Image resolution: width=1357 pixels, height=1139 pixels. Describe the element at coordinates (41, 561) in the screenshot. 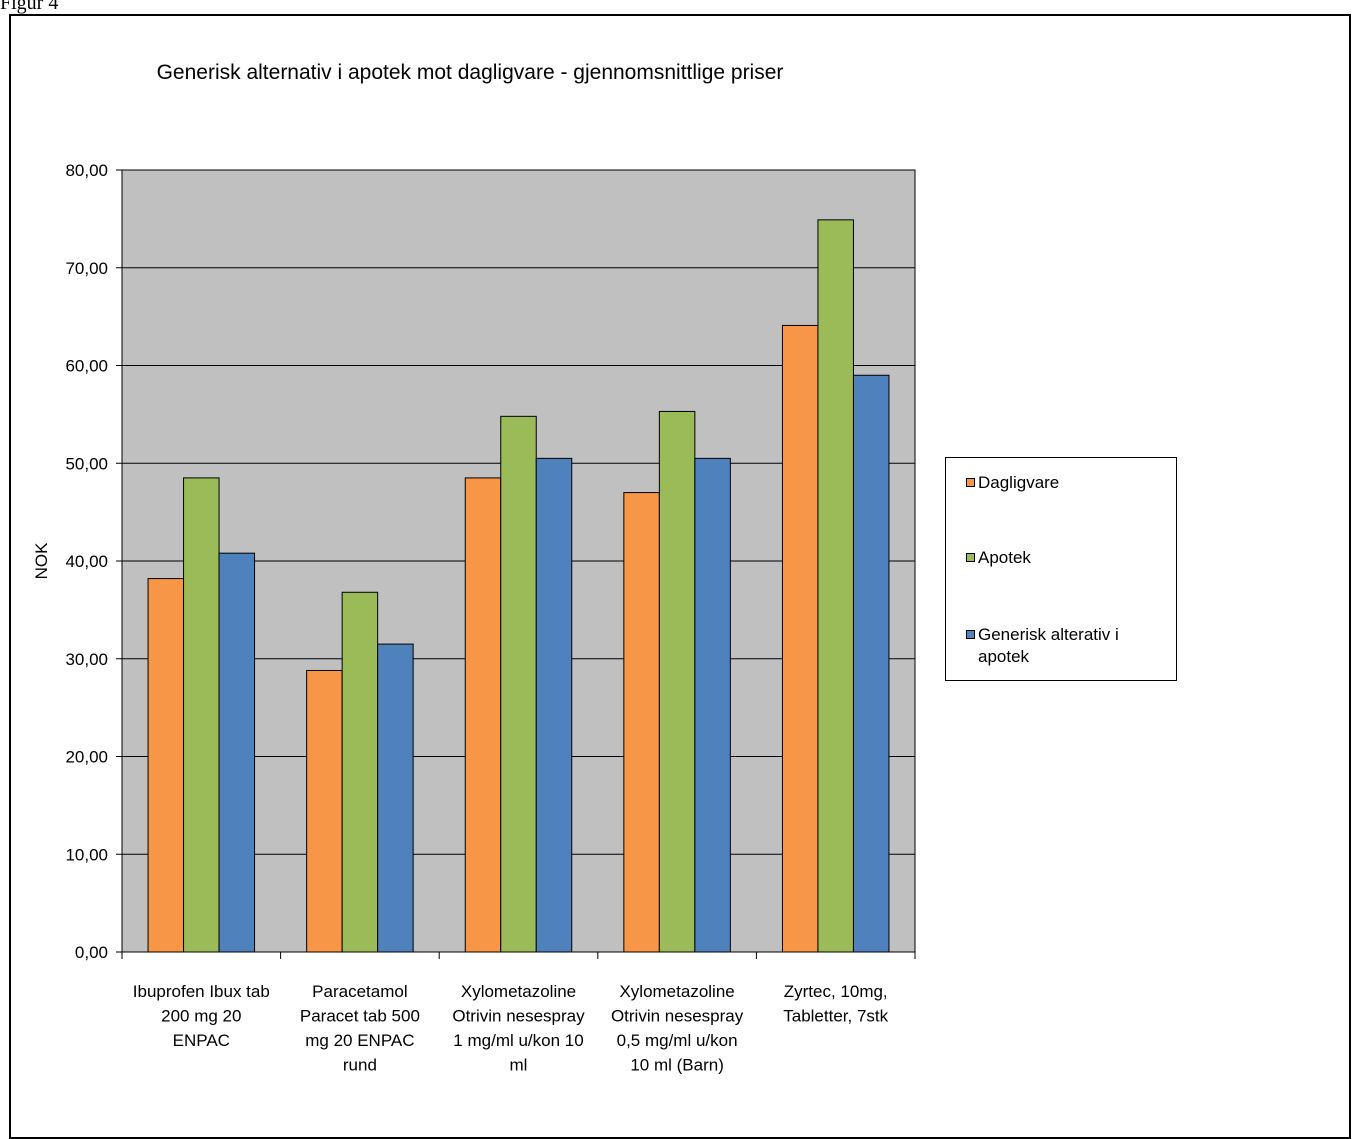

I see `y-axis-label: NOK` at that location.